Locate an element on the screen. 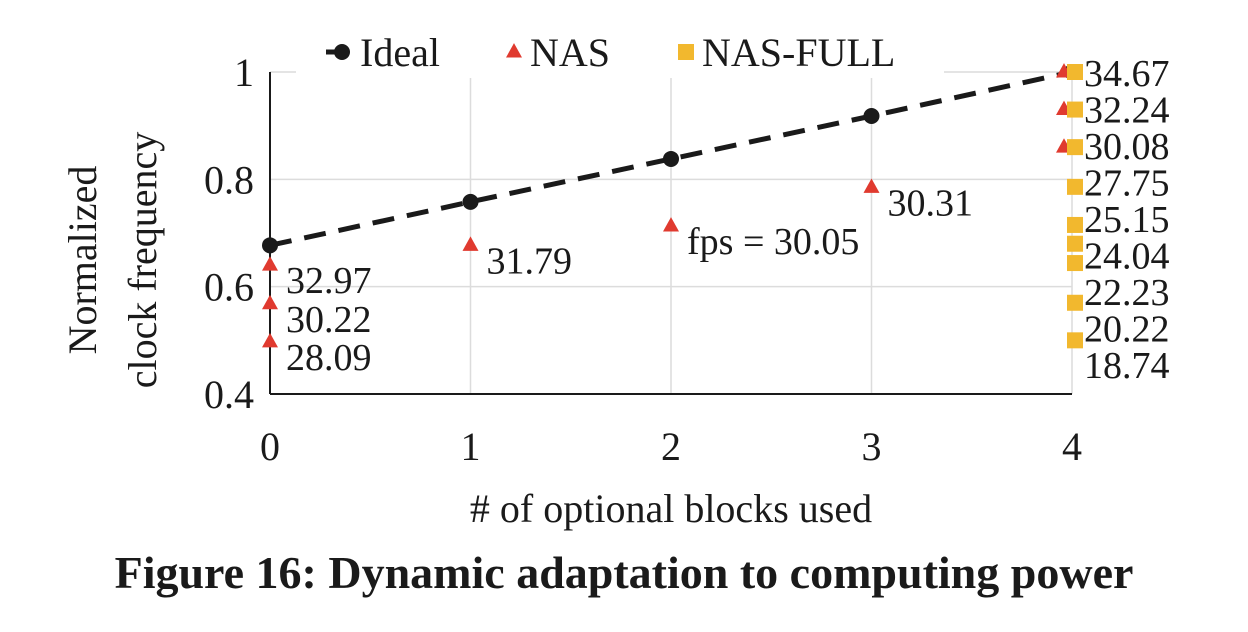 This screenshot has height=632, width=1248. x-tick-label: 2 is located at coordinates (671, 446).